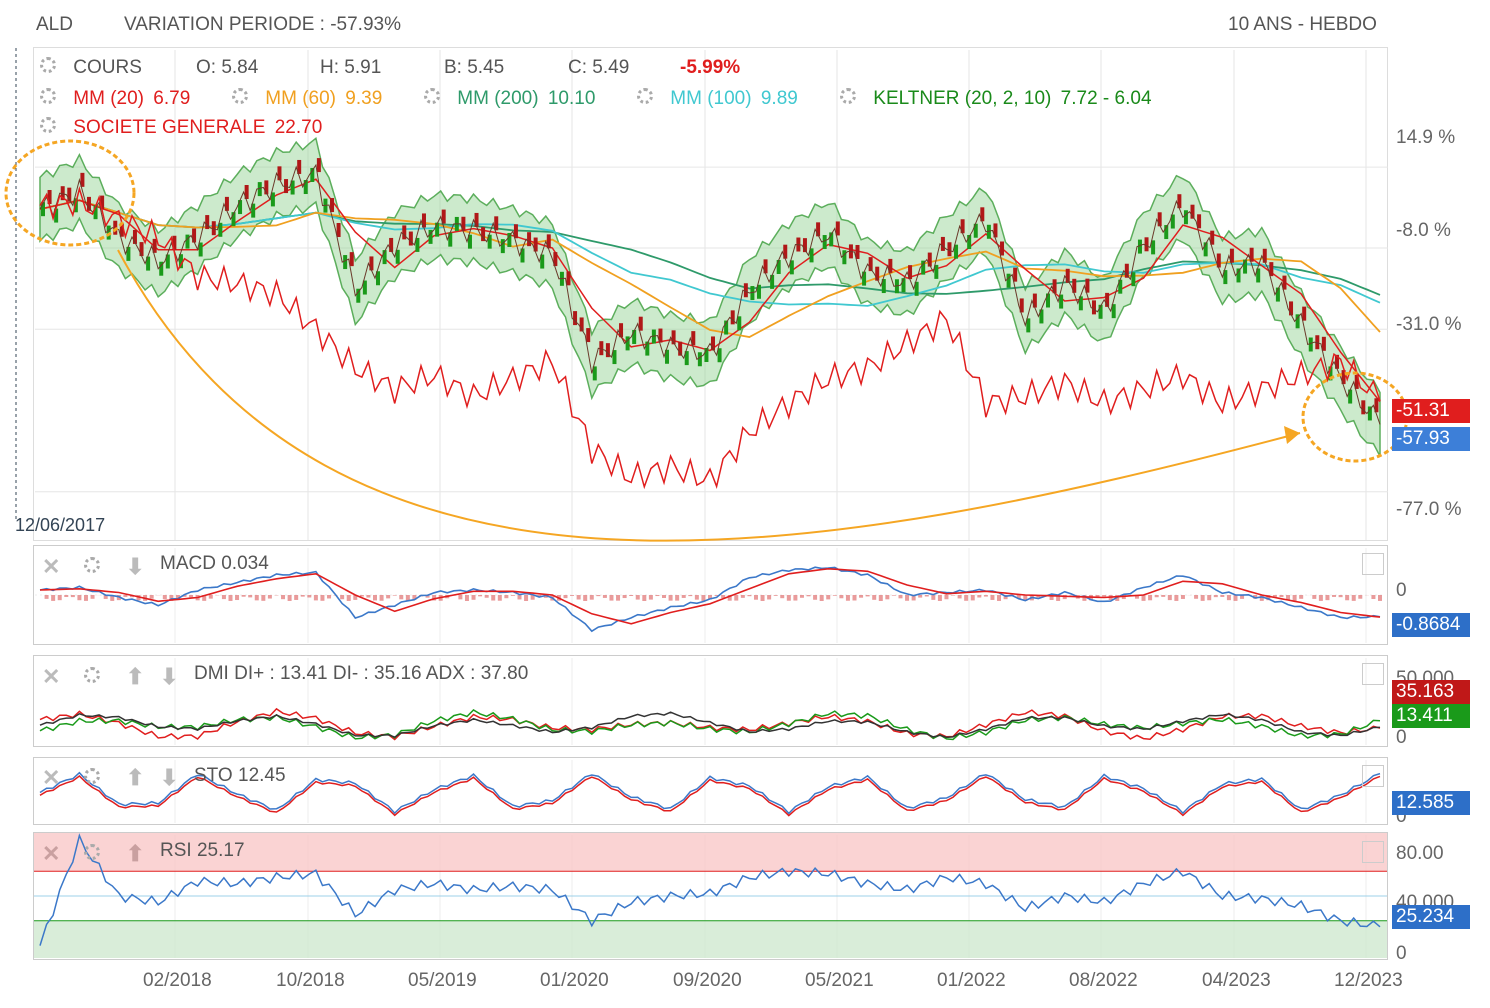 Image resolution: width=1490 pixels, height=1008 pixels. I want to click on sto-axis-zero: 0, so click(1401, 816).